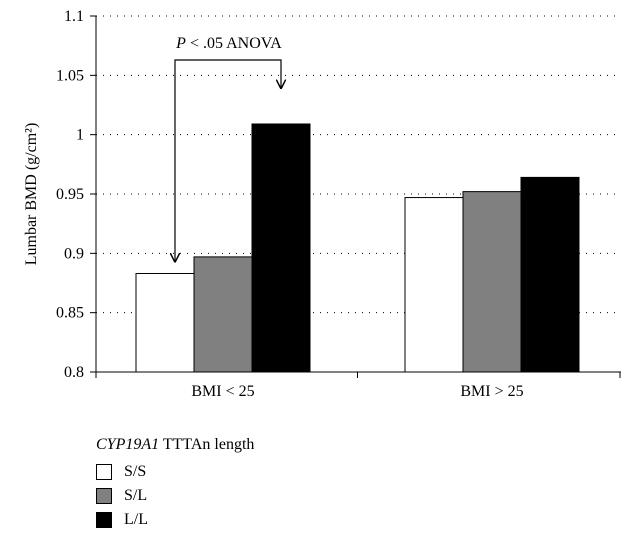 The height and width of the screenshot is (548, 621). Describe the element at coordinates (70, 75) in the screenshot. I see `y-tick-label: 1.05` at that location.